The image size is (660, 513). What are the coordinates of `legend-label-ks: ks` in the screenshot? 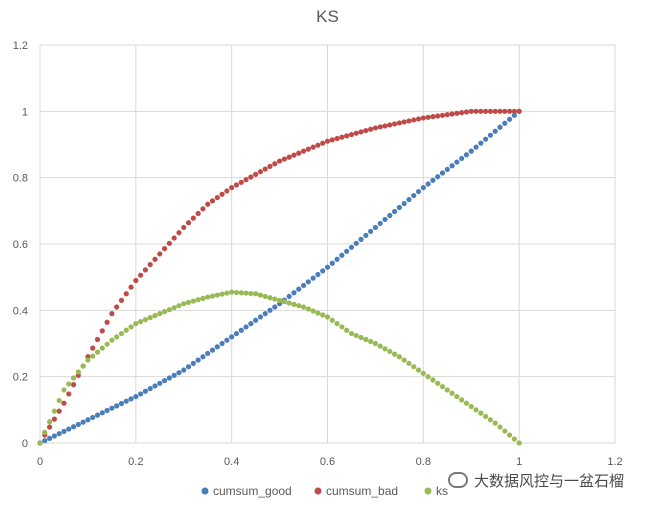 It's located at (442, 491).